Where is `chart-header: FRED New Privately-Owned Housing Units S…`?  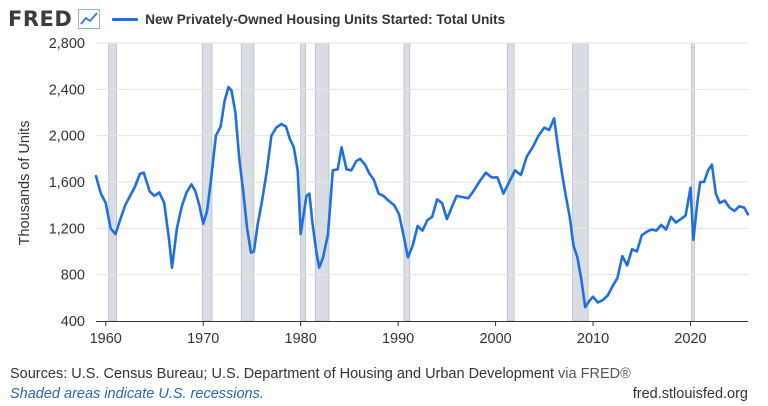
chart-header: FRED New Privately-Owned Housing Units S… is located at coordinates (256, 19).